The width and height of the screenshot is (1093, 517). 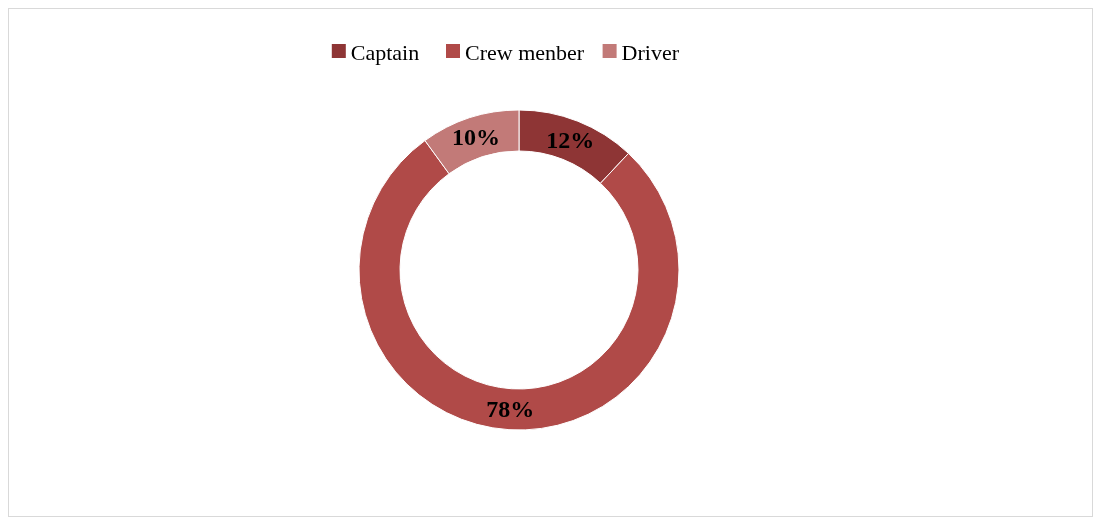 I want to click on legend-label: Driver, so click(x=650, y=52).